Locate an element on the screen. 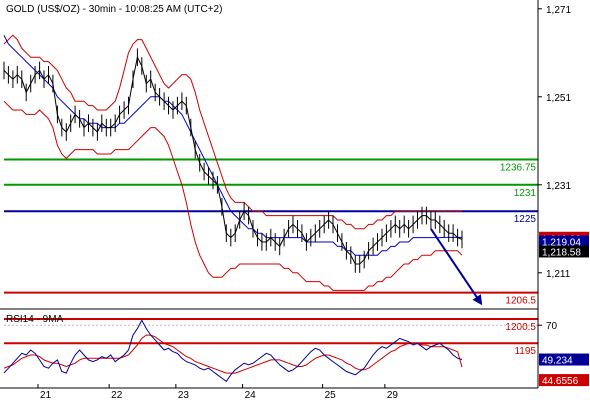 Image resolution: width=590 pixels, height=405 pixels. price-tick-label: 1,231 is located at coordinates (558, 186).